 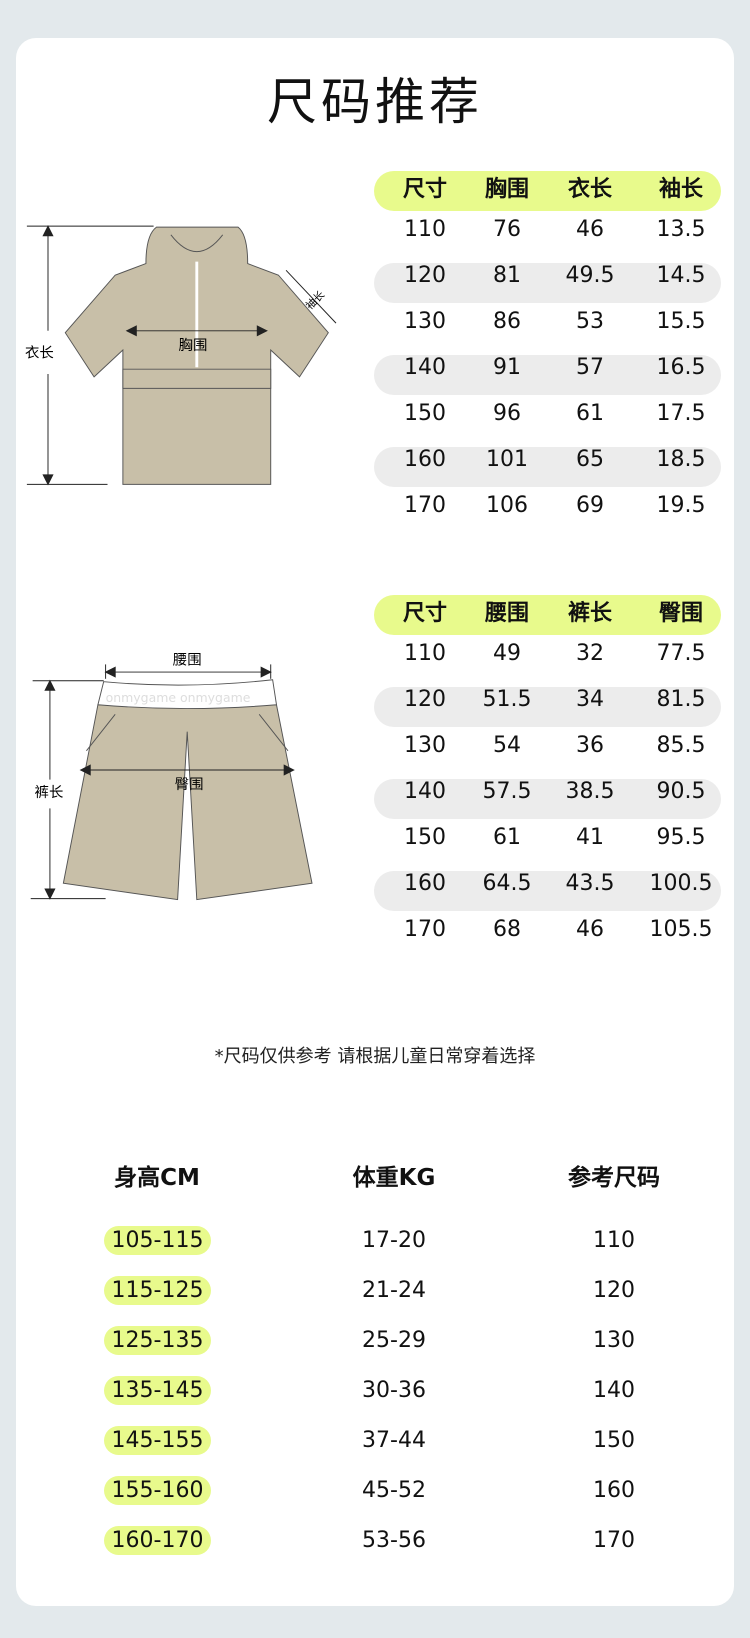 What do you see at coordinates (590, 837) in the screenshot?
I see `table-cell: 41` at bounding box center [590, 837].